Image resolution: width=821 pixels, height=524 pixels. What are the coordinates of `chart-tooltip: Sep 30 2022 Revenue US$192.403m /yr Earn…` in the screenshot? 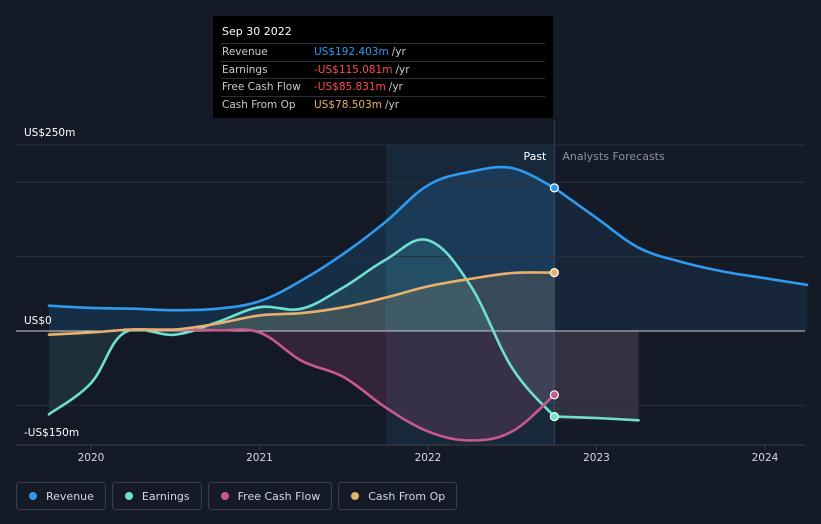 It's located at (383, 67).